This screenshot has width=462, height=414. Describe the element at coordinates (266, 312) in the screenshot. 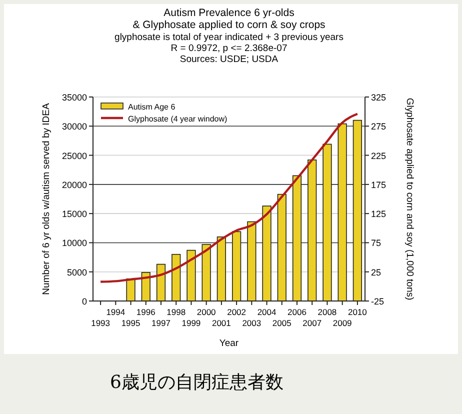

I see `x-tick-label: 2004` at that location.